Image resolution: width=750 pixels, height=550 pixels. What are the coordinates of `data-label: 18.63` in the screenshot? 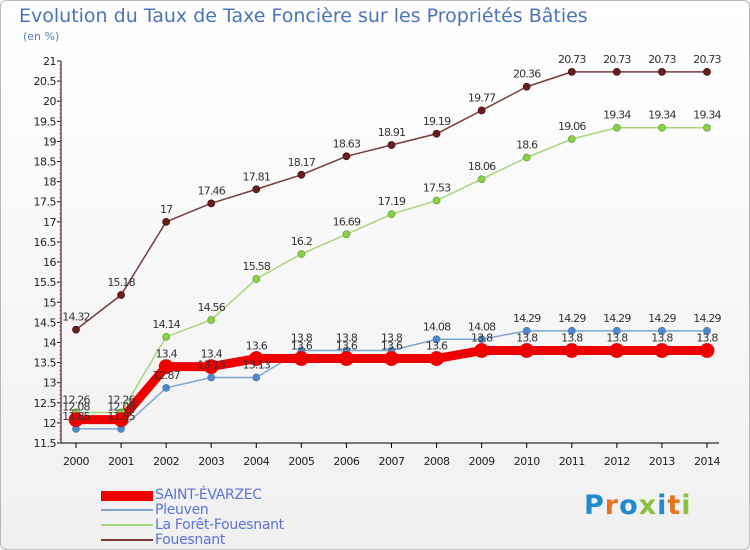 It's located at (347, 143).